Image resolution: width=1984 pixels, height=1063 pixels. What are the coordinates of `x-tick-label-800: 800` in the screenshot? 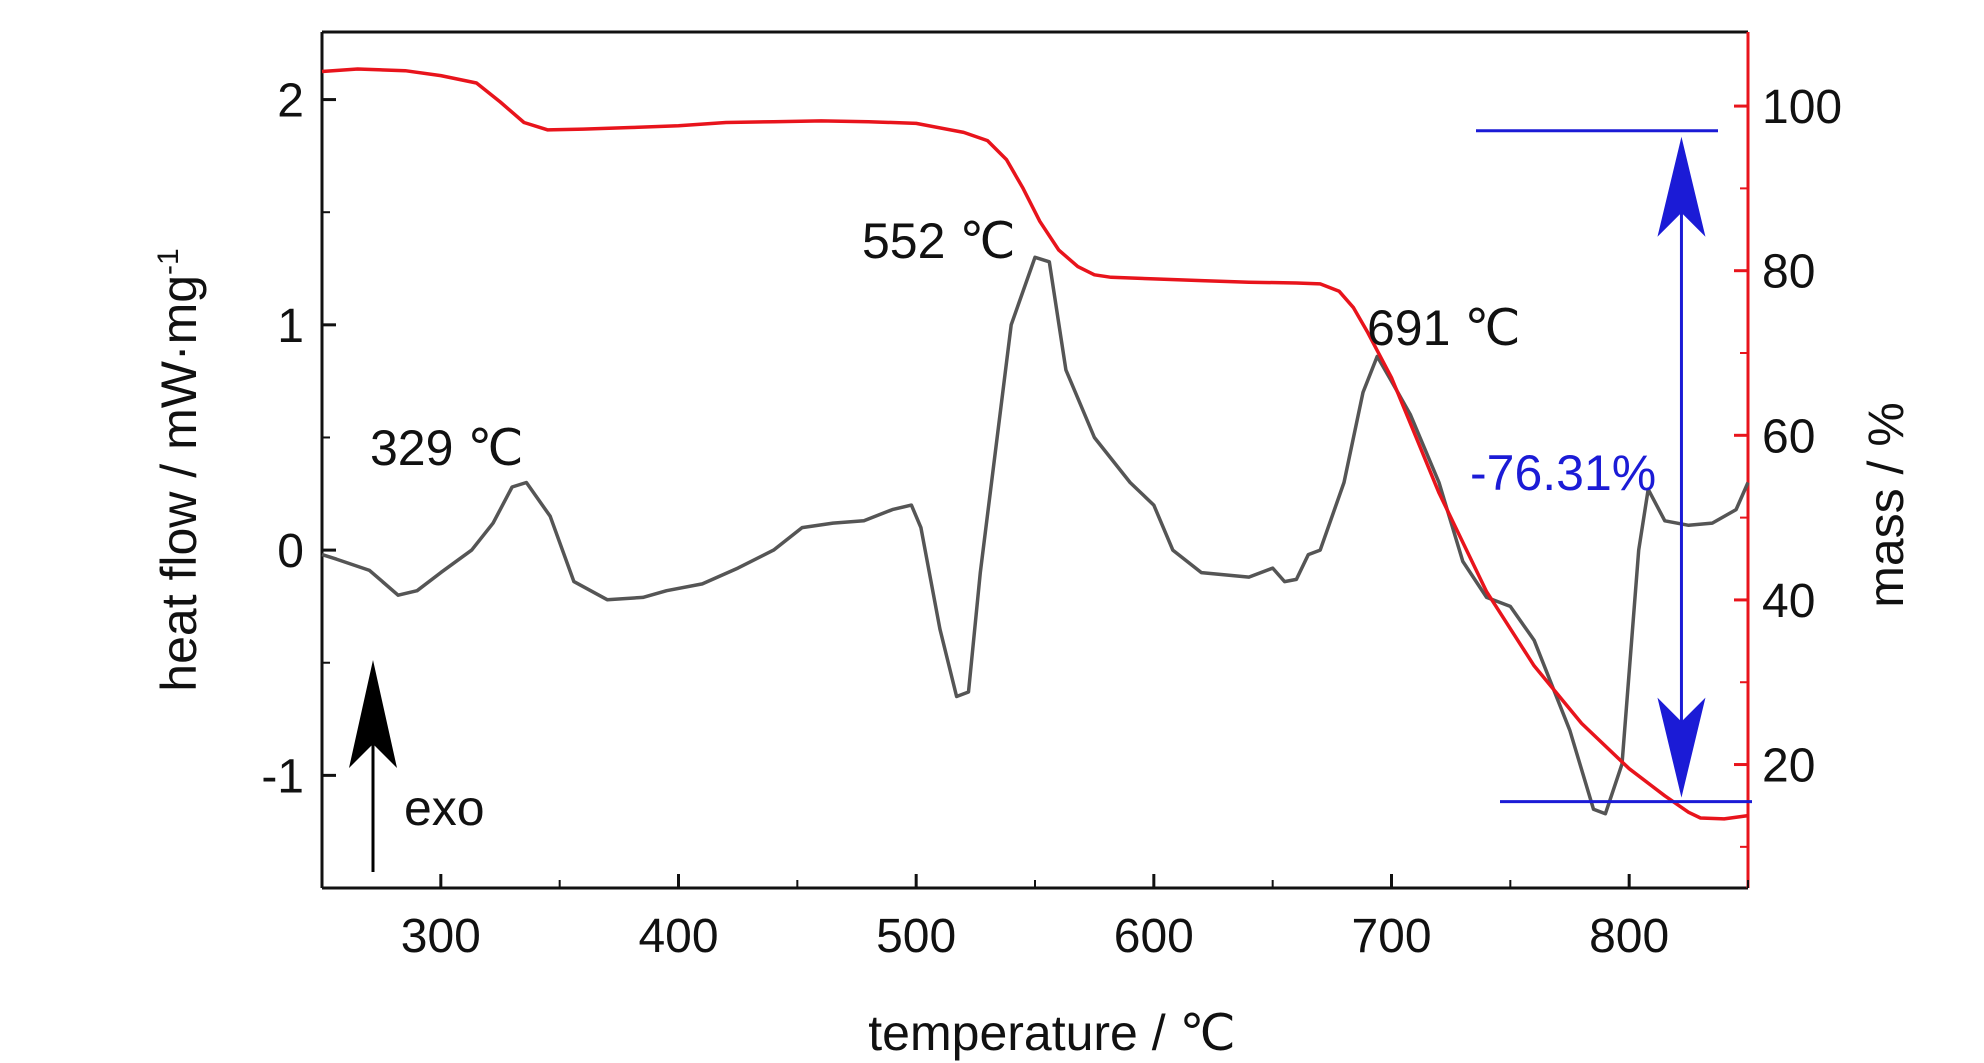 It's located at (1629, 936).